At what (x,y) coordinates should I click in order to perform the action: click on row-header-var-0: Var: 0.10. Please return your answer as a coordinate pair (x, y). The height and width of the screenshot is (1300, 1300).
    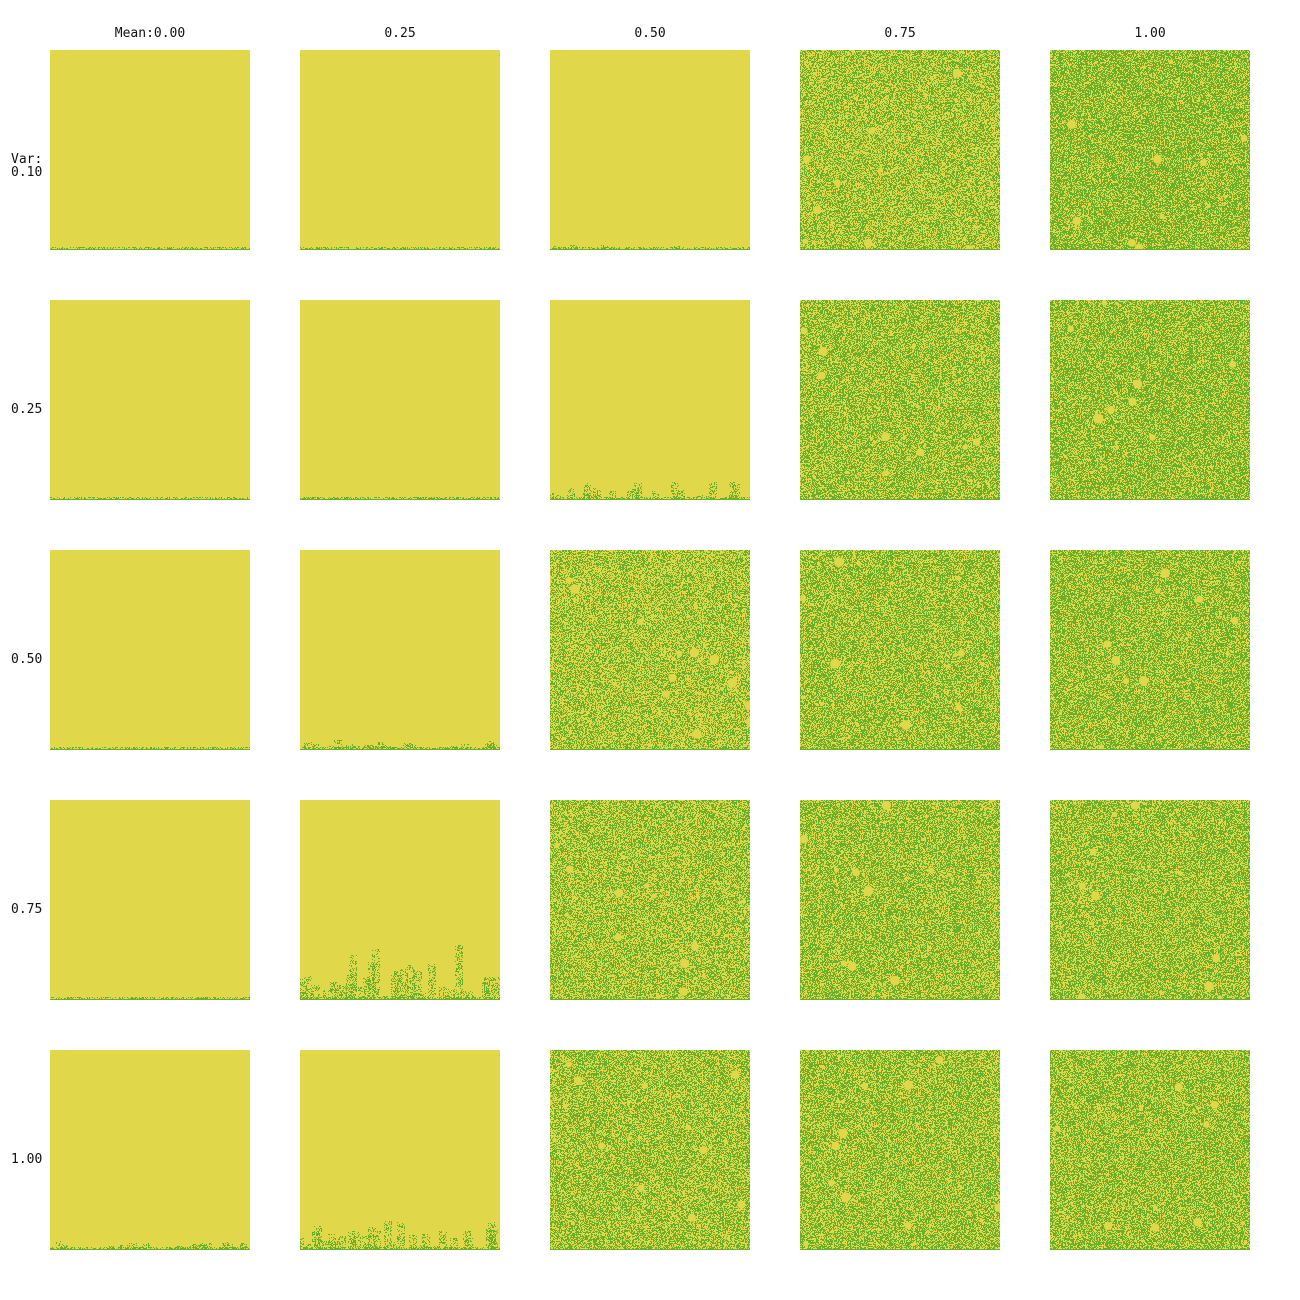
    Looking at the image, I should click on (26, 166).